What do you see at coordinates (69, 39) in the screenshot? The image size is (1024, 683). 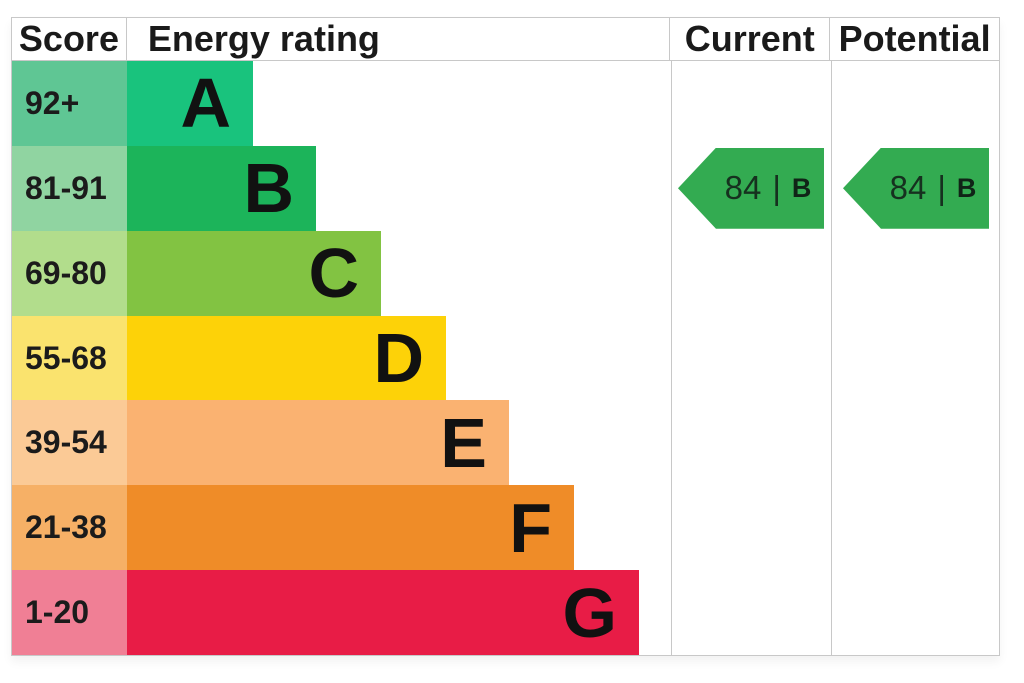 I see `score-column-header: Score` at bounding box center [69, 39].